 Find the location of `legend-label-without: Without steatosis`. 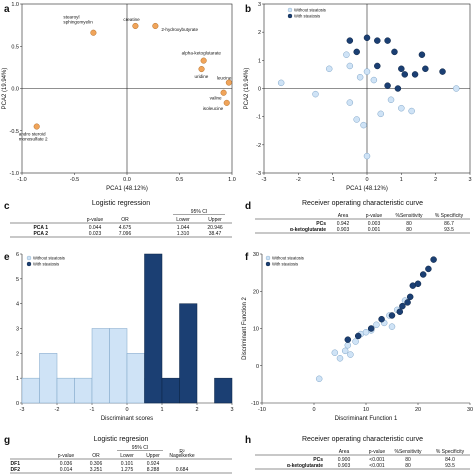

legend-label-without: Without steatosis is located at coordinates (310, 10).